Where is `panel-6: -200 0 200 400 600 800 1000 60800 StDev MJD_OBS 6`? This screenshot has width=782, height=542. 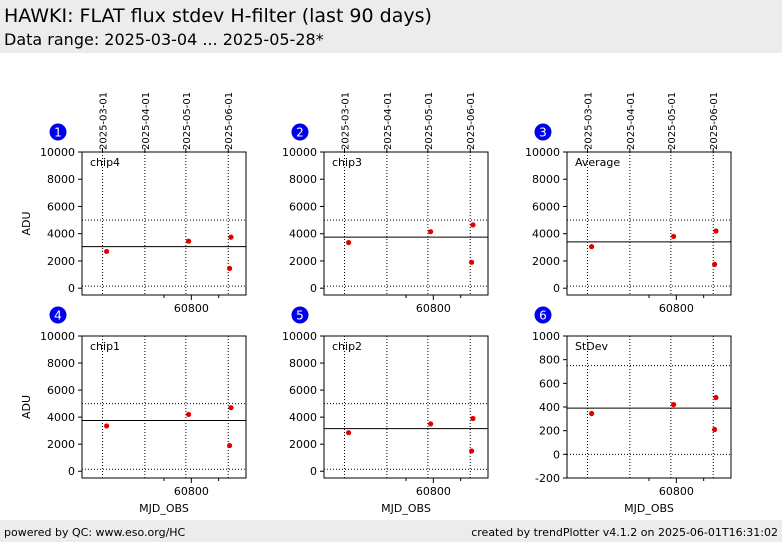 panel-6: -200 0 200 400 600 800 1000 60800 StDev MJD_OBS 6 is located at coordinates (632, 410).